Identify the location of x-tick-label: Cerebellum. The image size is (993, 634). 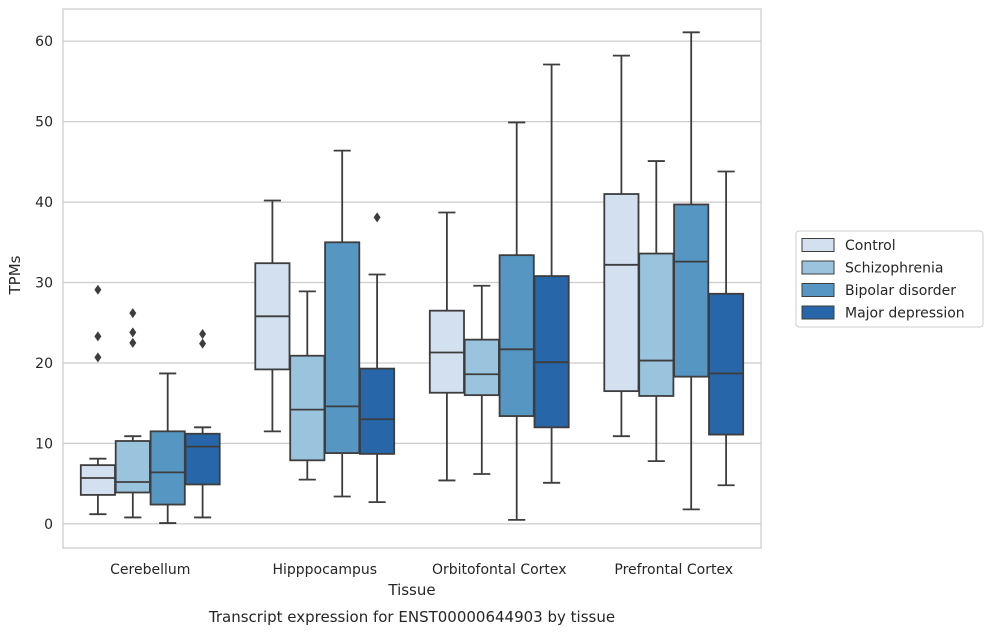
(150, 570).